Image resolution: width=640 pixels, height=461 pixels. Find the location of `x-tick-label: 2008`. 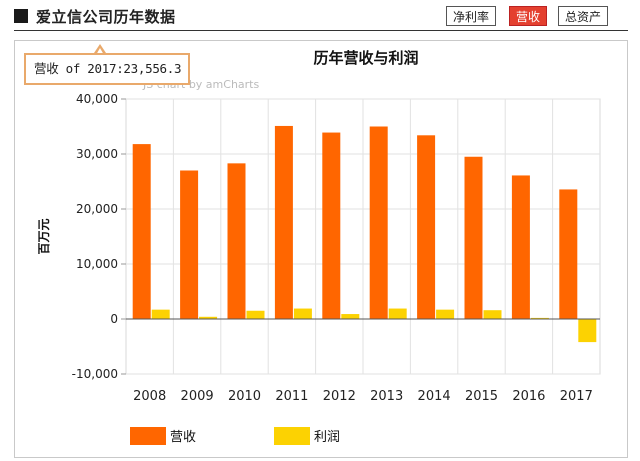

x-tick-label: 2008 is located at coordinates (149, 396).